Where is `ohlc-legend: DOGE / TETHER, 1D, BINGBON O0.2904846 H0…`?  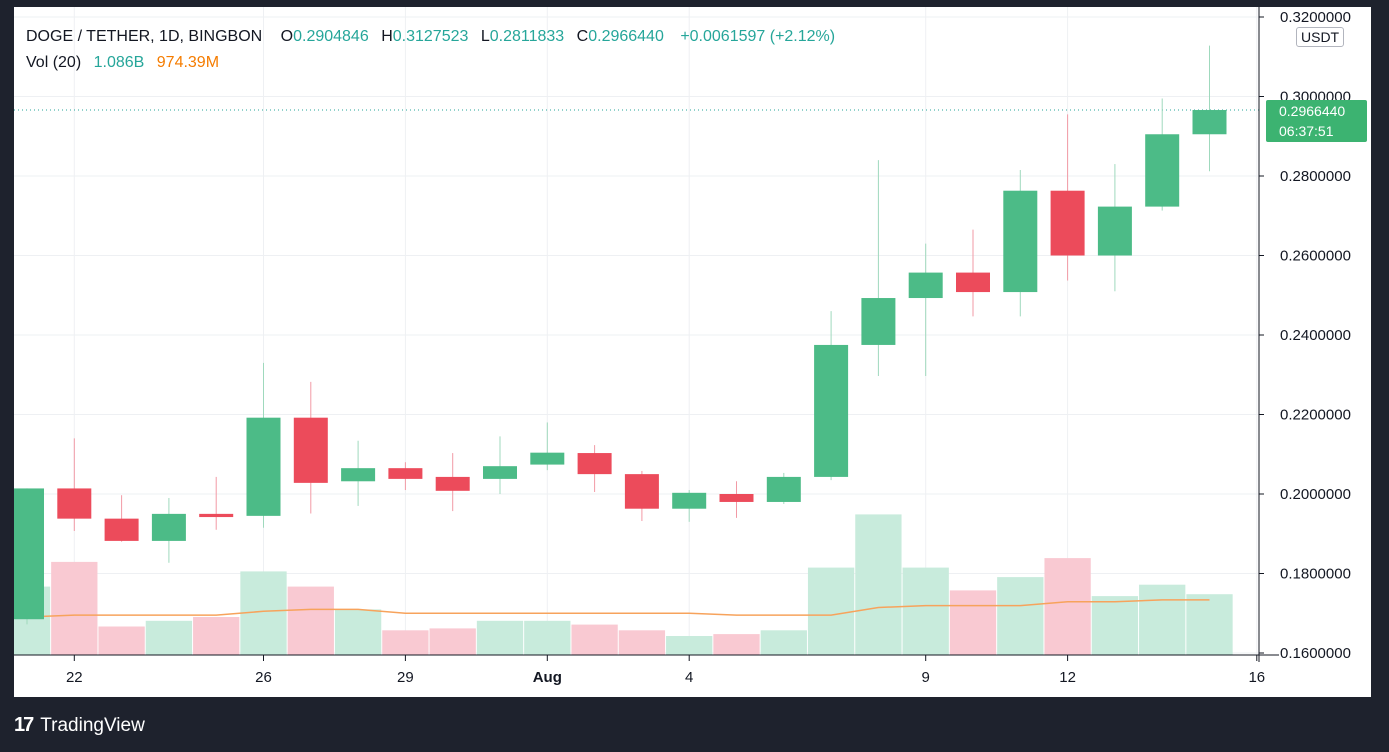
ohlc-legend: DOGE / TETHER, 1D, BINGBON O0.2904846 H0… is located at coordinates (430, 37).